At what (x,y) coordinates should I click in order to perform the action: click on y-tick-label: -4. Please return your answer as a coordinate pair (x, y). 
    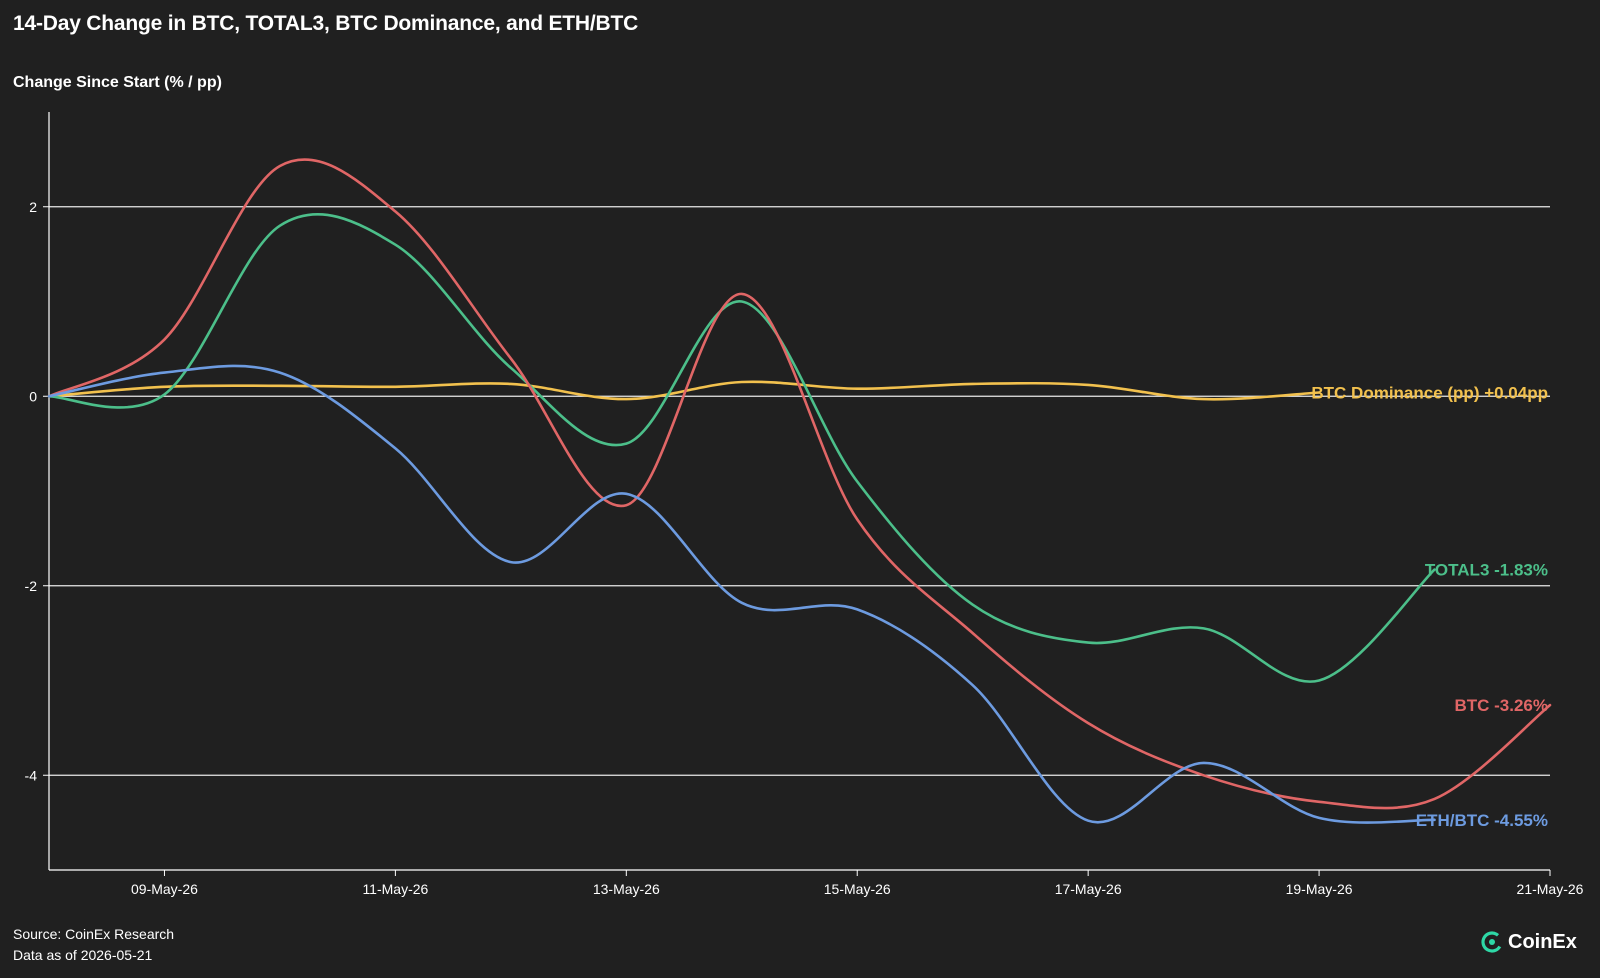
    Looking at the image, I should click on (31, 775).